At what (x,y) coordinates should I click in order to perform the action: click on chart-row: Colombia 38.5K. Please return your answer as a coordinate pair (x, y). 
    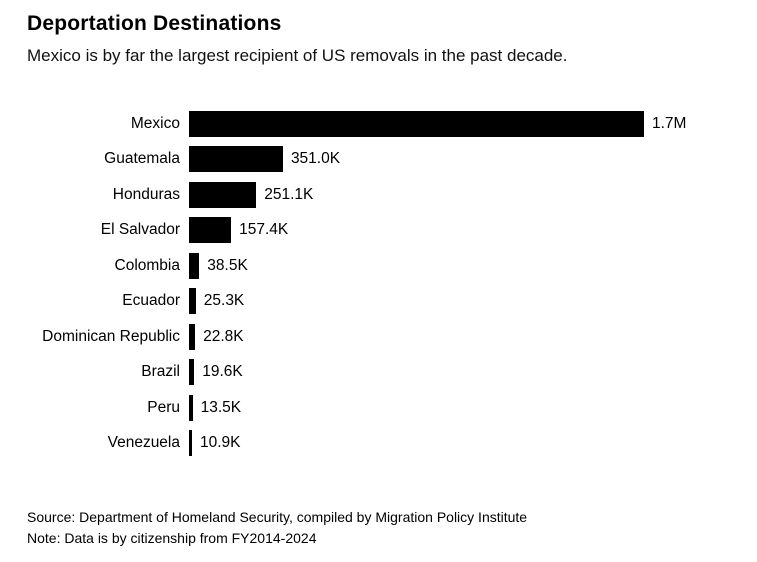
    Looking at the image, I should click on (378, 266).